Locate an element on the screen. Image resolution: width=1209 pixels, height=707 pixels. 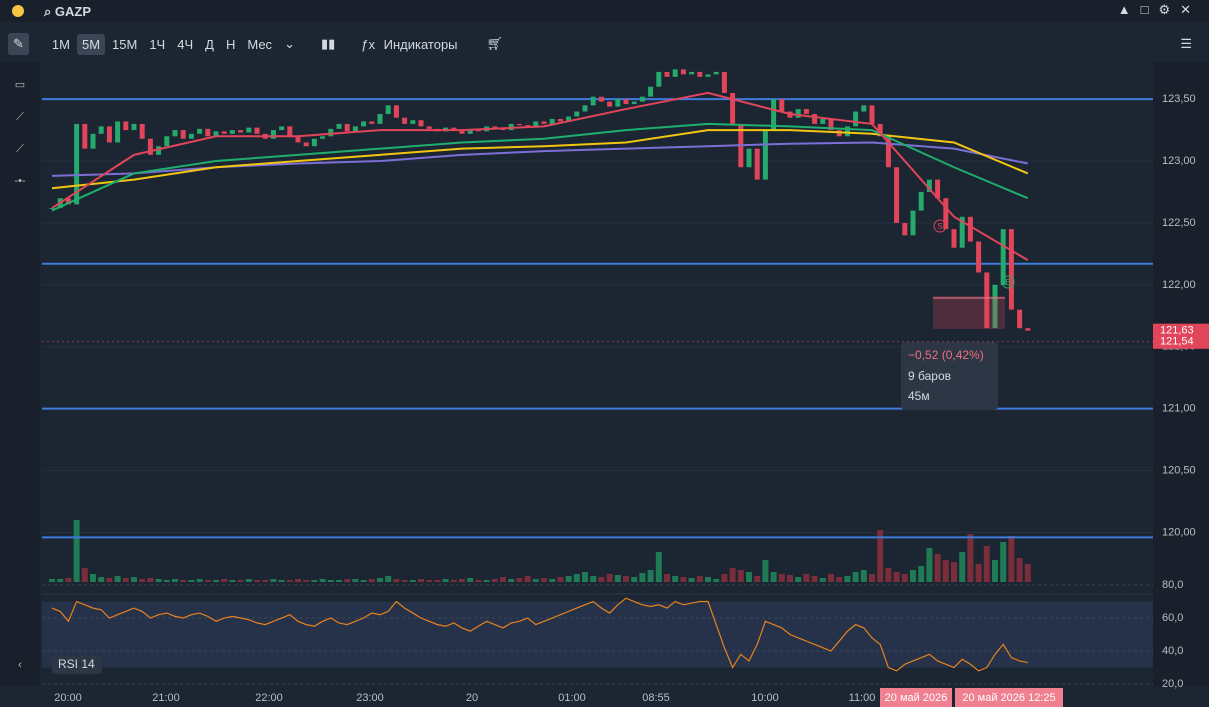
timeframe-button: 1M is located at coordinates (60, 44).